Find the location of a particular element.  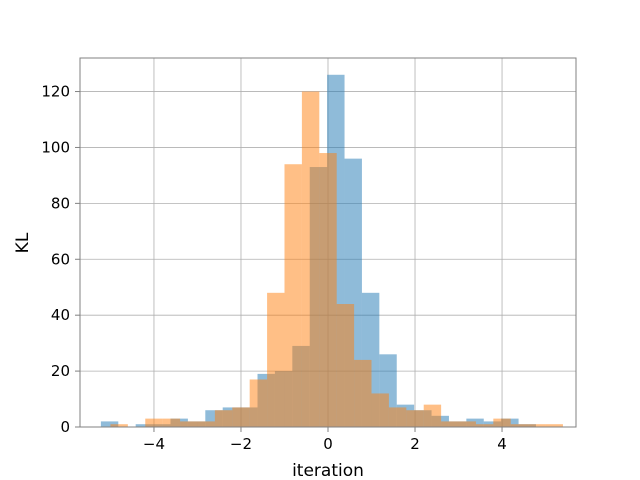

x-axis-label: iteration is located at coordinates (328, 470).